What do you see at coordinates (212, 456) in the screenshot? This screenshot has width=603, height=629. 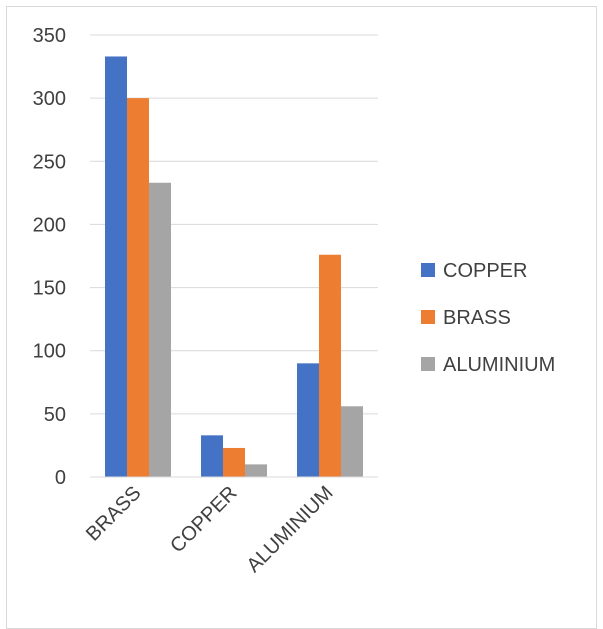 I see `bar-copper-copper` at bounding box center [212, 456].